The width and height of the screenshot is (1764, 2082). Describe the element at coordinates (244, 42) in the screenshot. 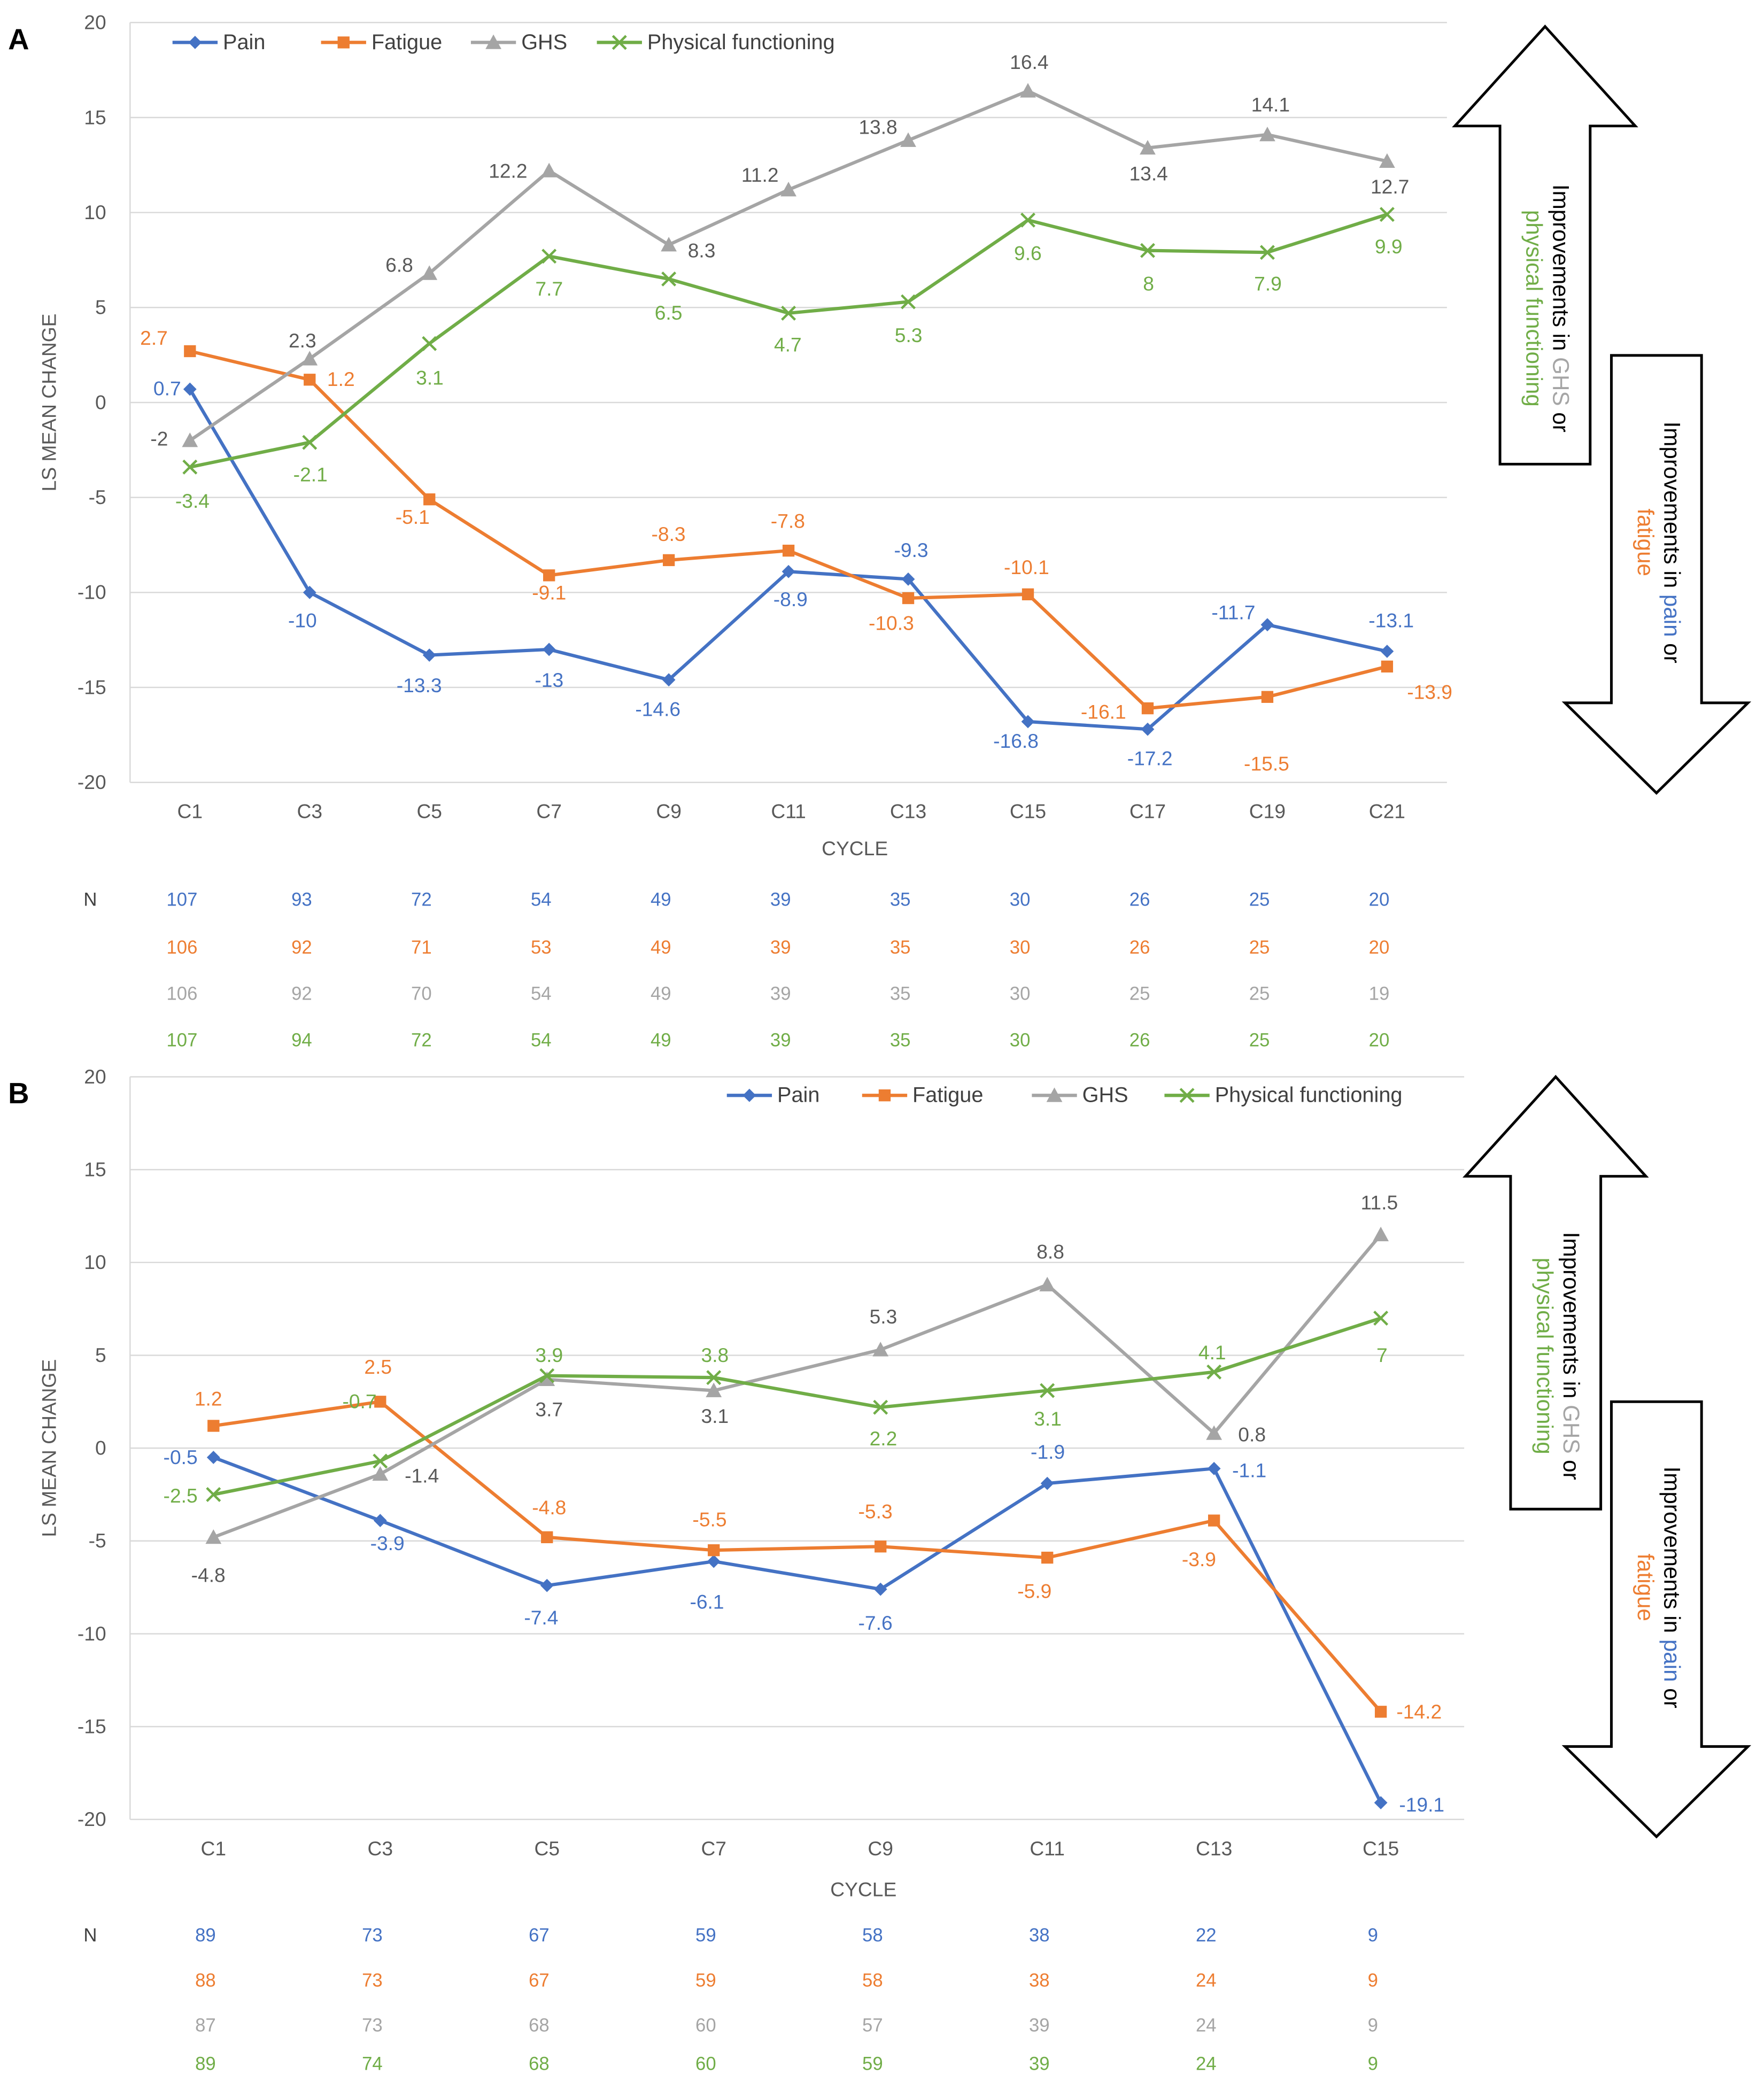

I see `legend-label: Pain` at that location.